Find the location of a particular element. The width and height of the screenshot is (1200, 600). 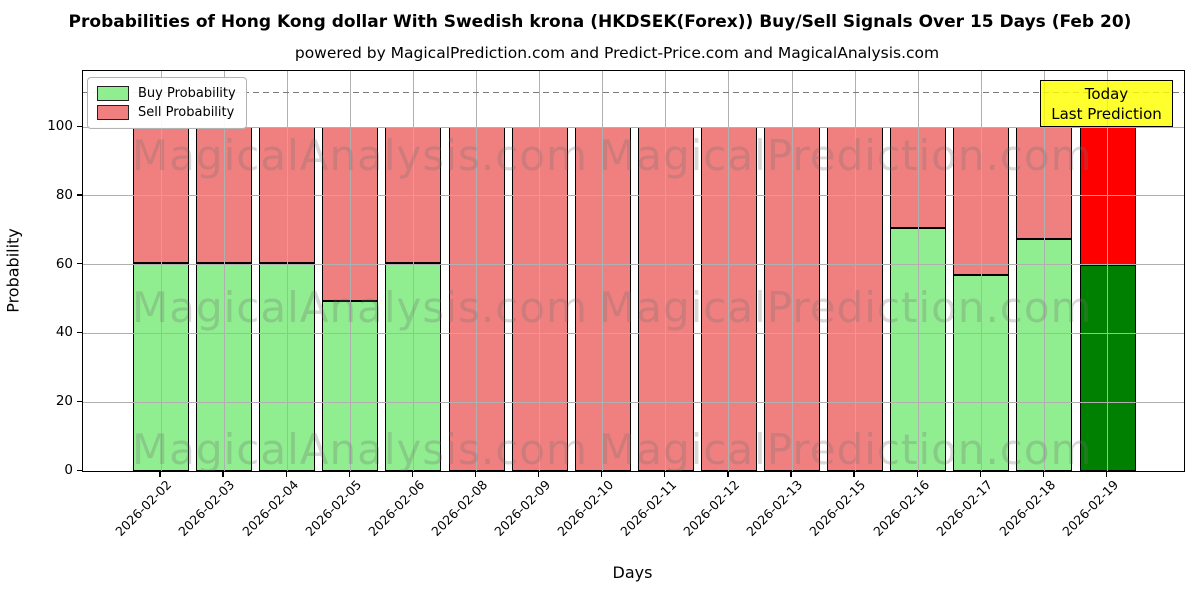

y-tick-label: 0 is located at coordinates (68, 470).